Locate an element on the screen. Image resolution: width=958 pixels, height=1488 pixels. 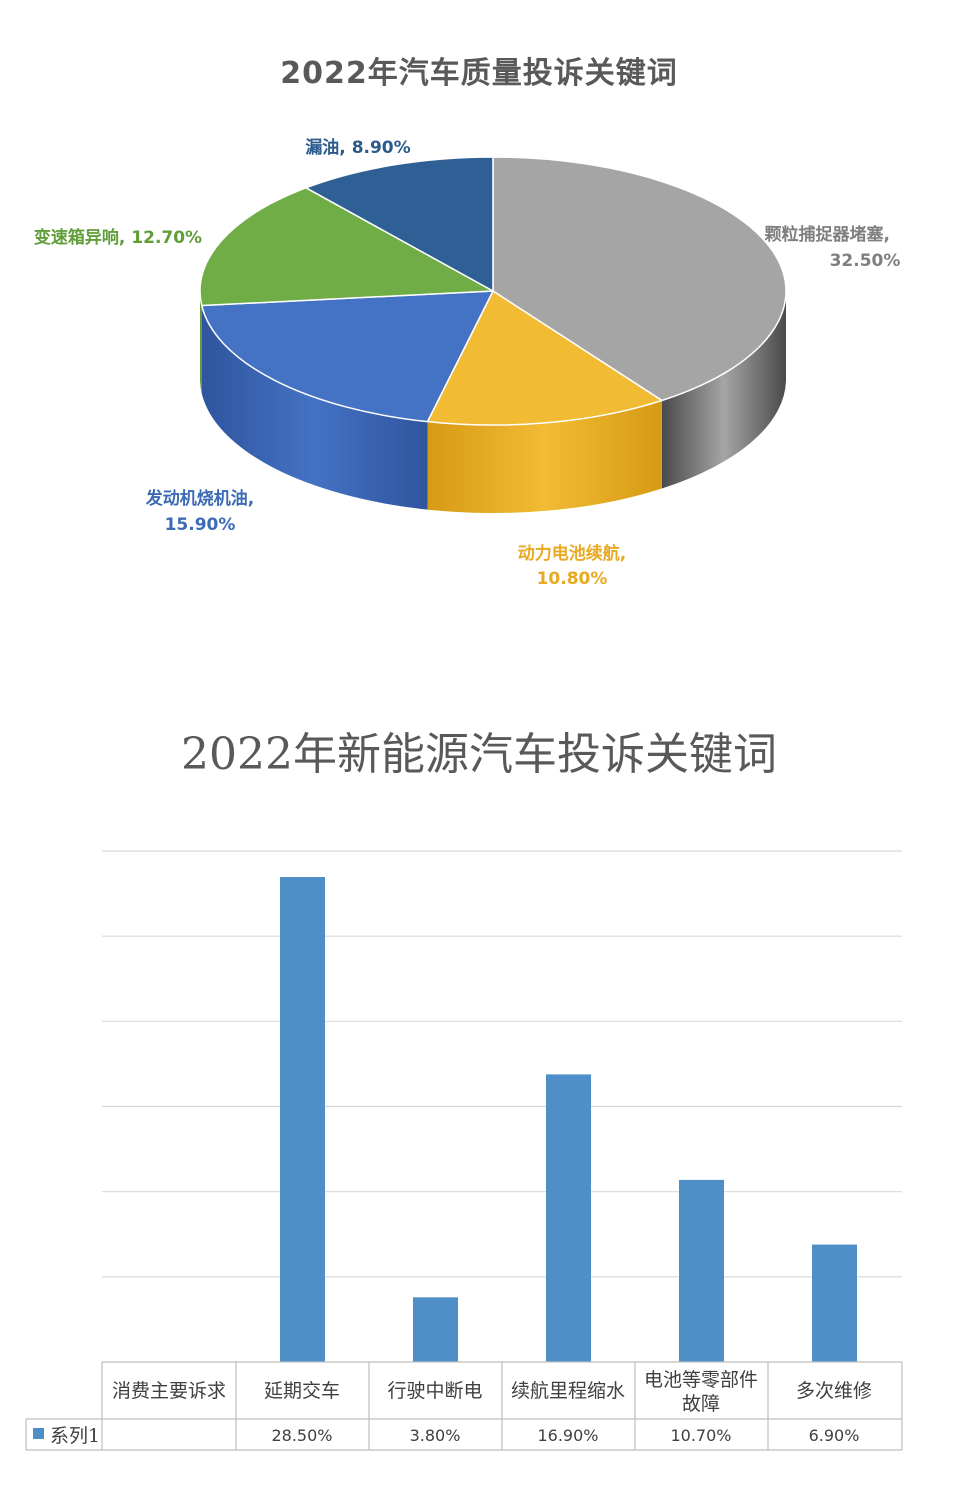
slice-label-gearbox-noise: 变速箱异响, 12.70% is located at coordinates (118, 237).